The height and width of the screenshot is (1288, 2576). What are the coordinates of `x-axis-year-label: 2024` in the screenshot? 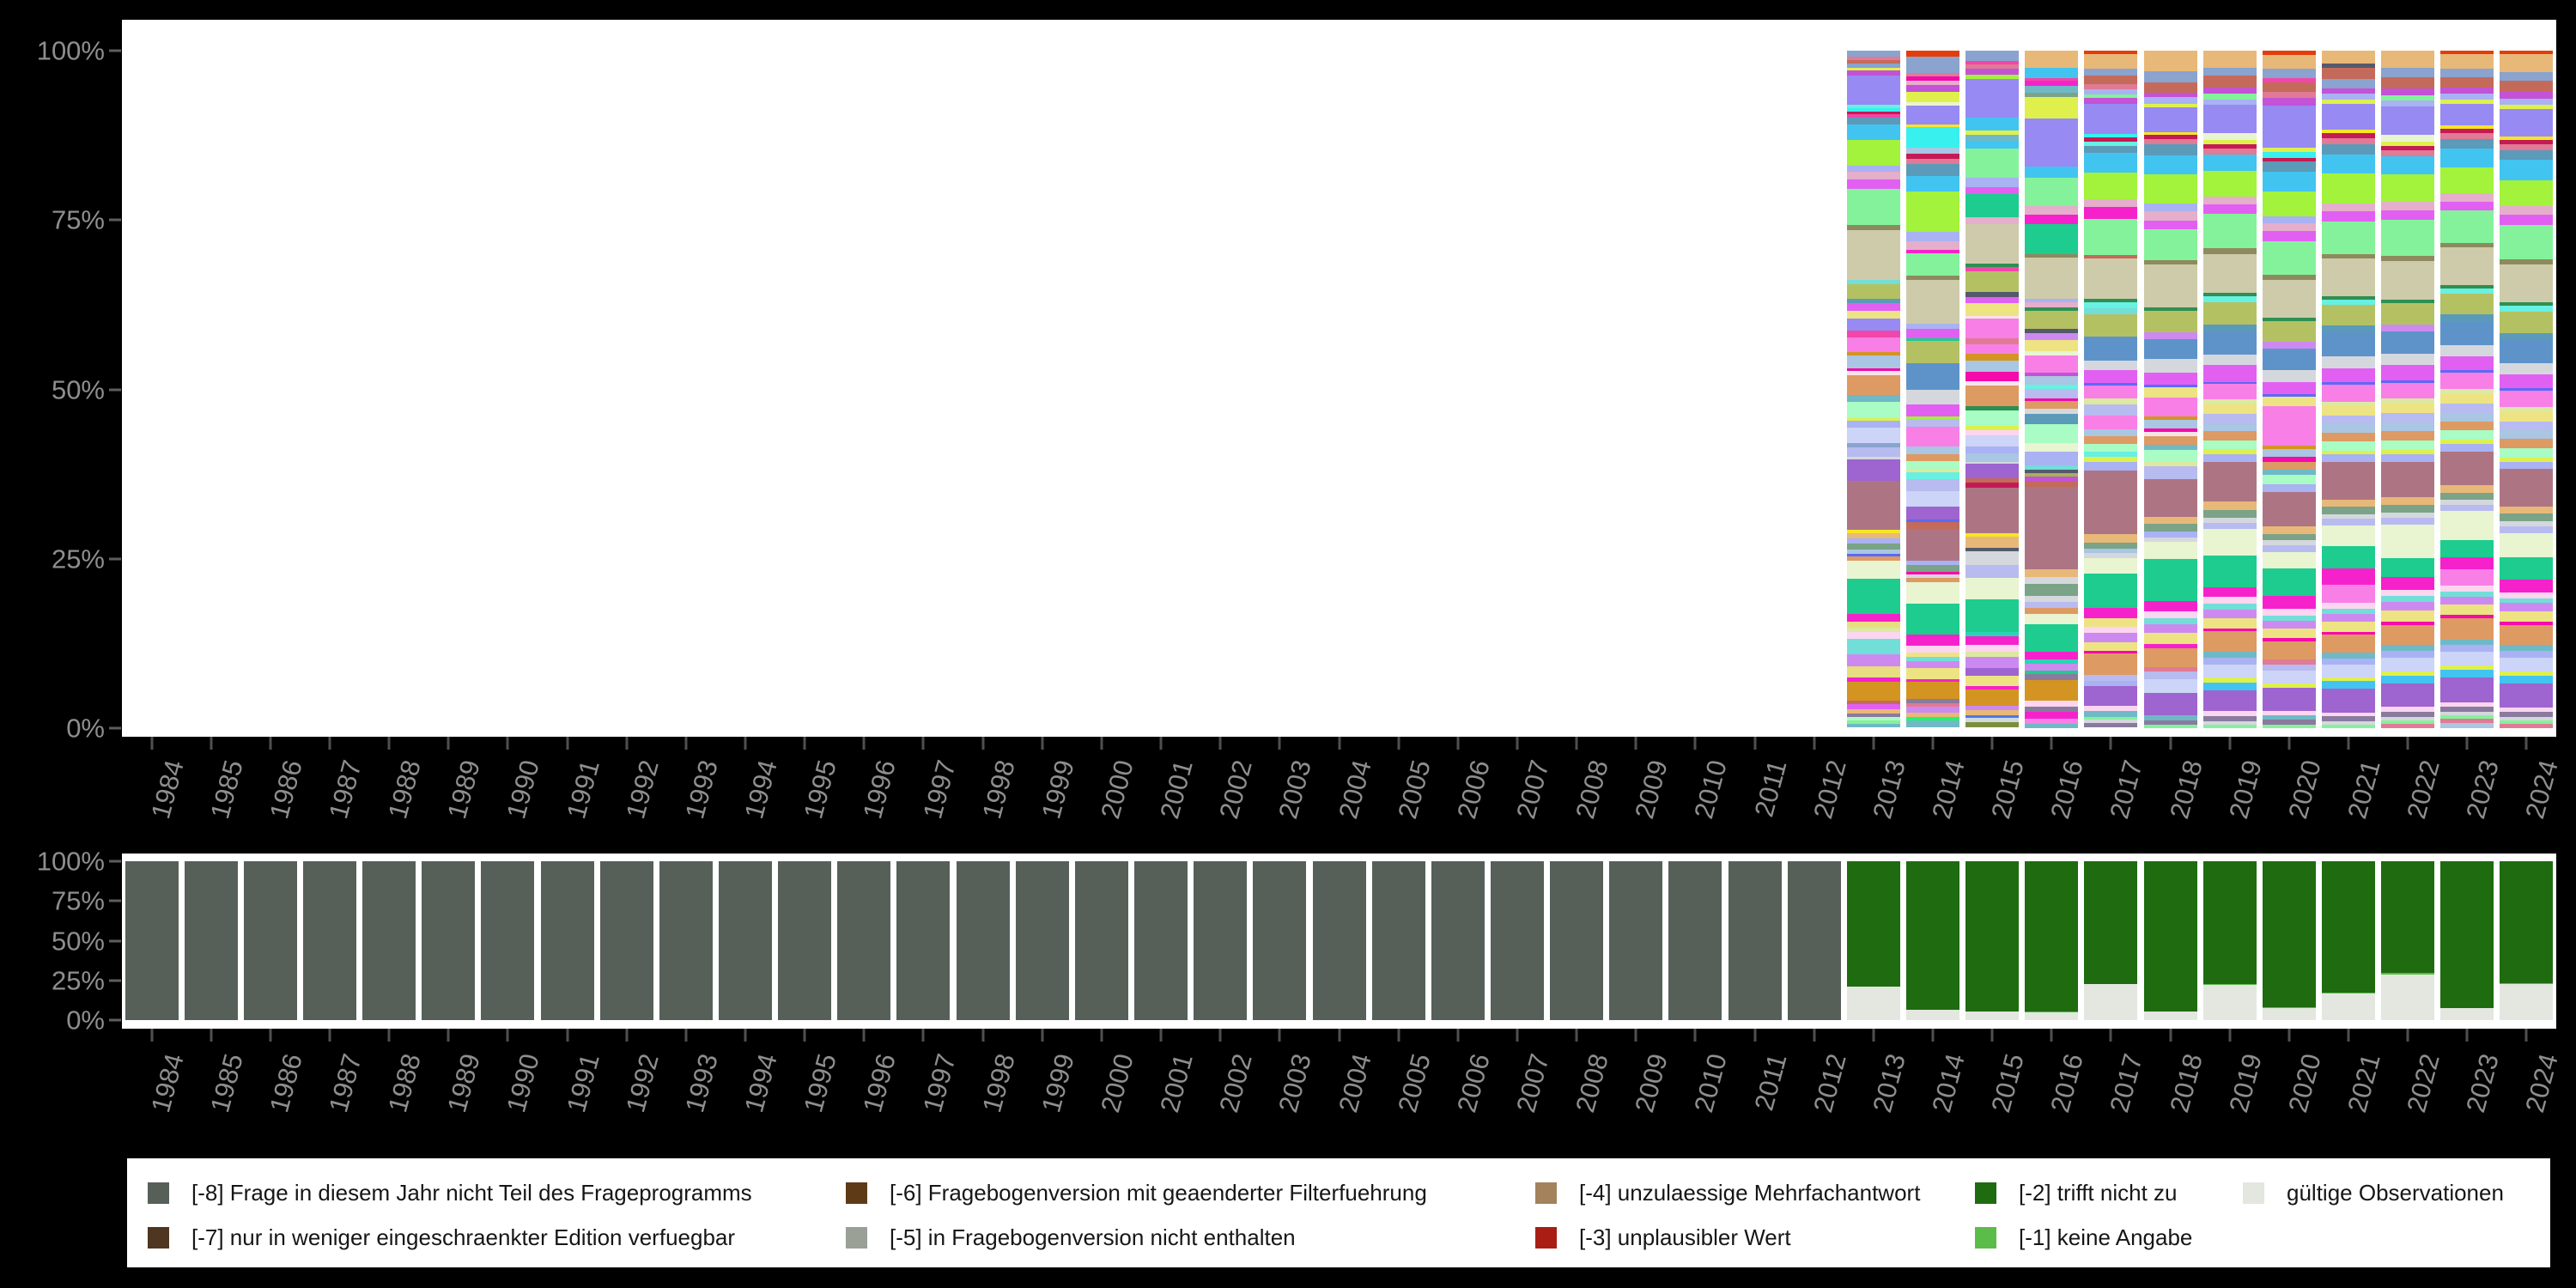 It's located at (2542, 790).